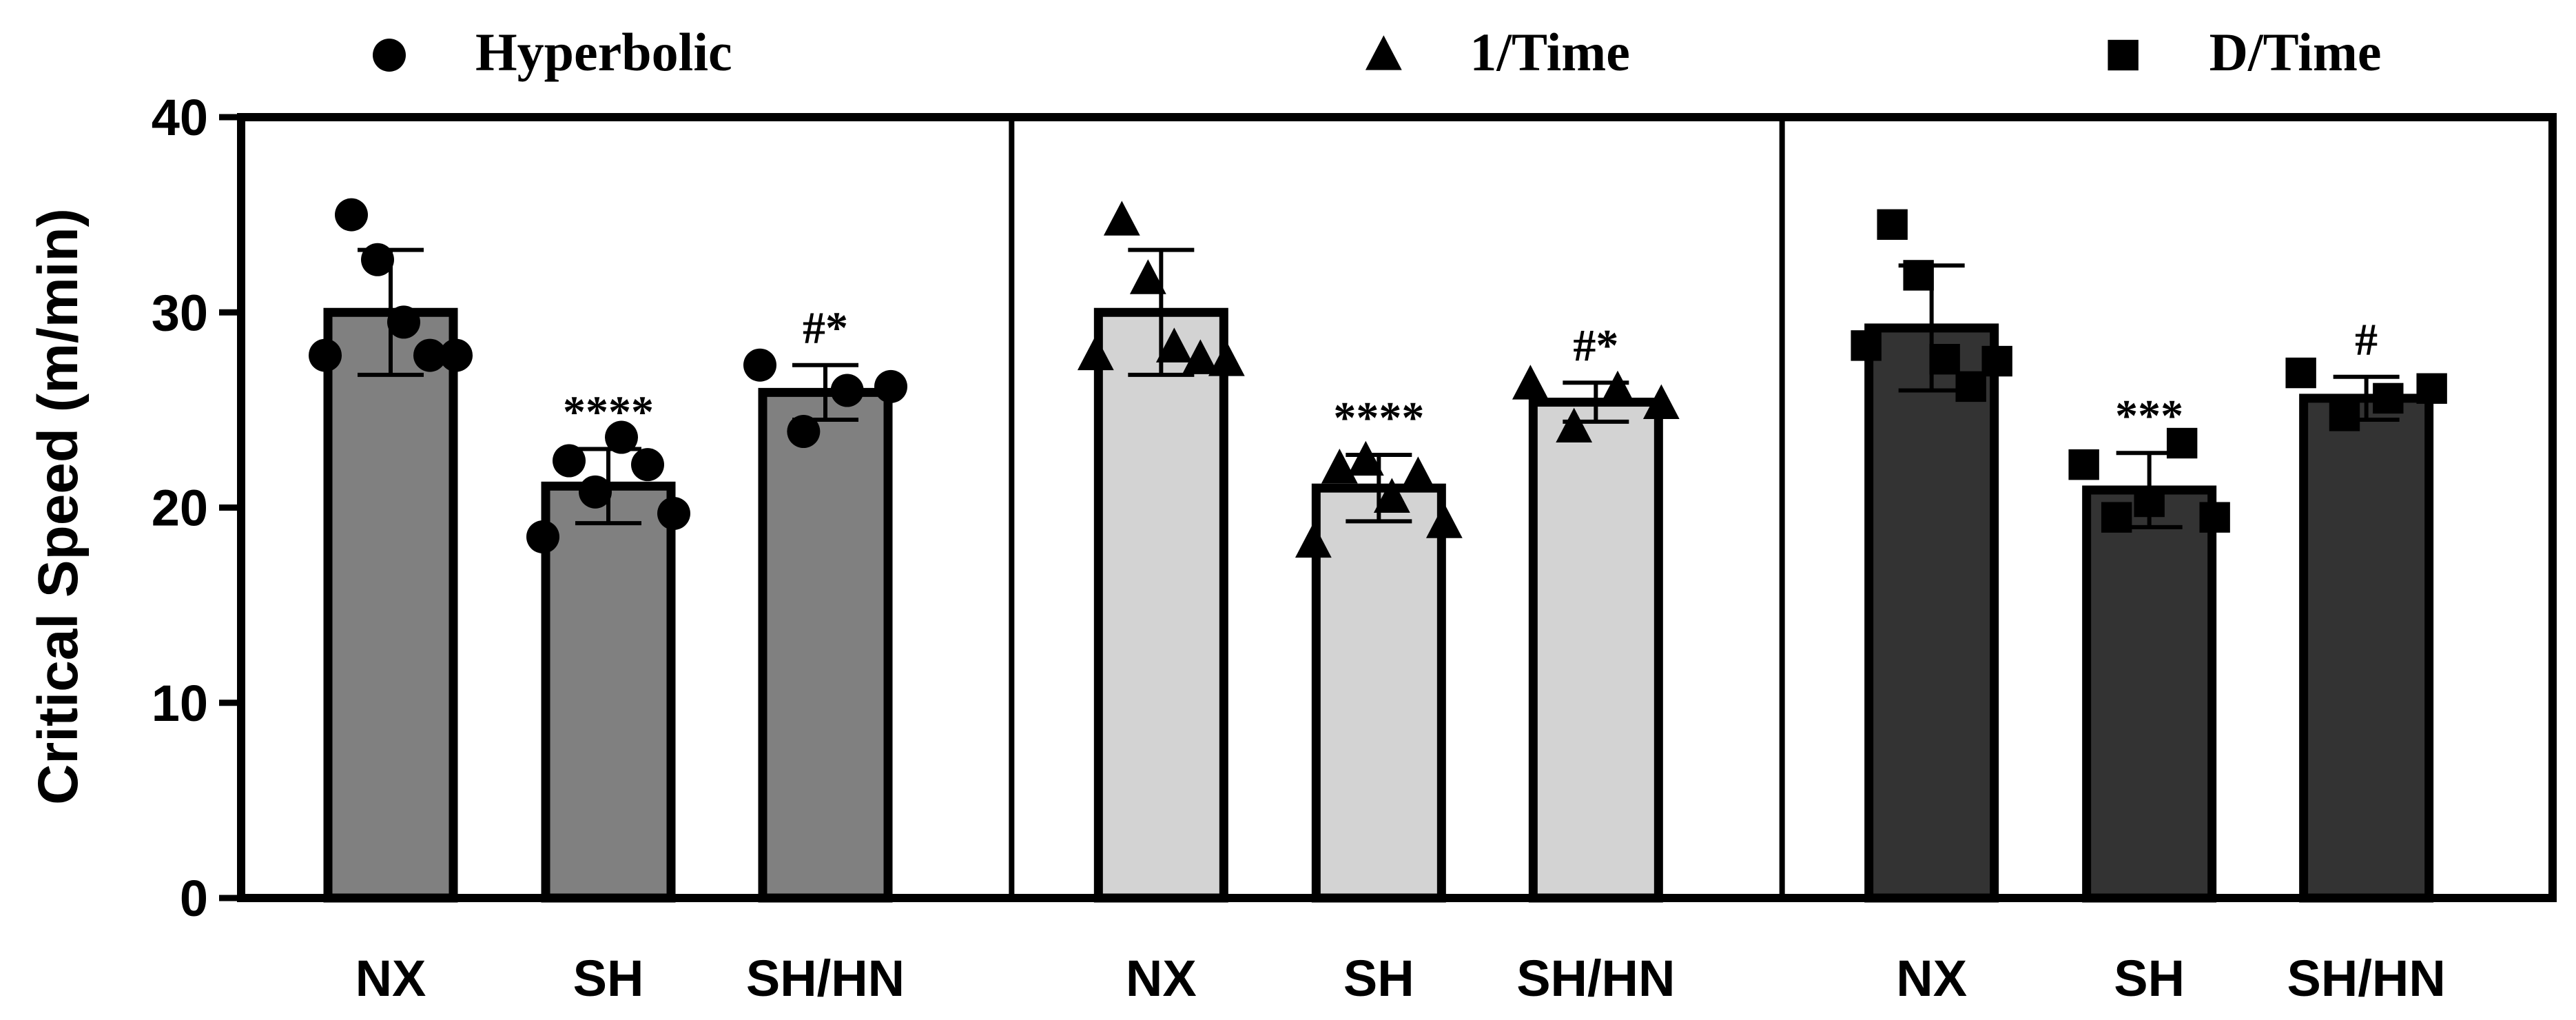  I want to click on legend-item-circle: Hyperbolic, so click(552, 52).